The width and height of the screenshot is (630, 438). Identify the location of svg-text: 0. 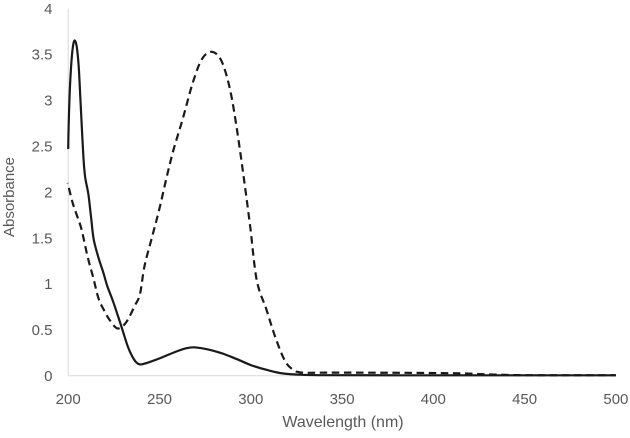
(48, 376).